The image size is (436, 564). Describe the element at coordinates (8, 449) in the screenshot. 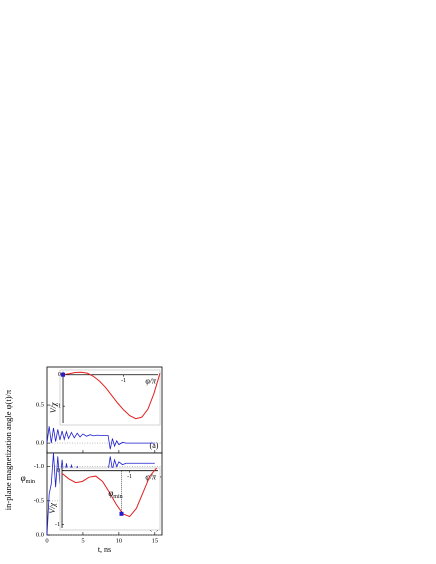

I see `y-axis-title: in-plane magnetization angle φ(t)/π` at that location.